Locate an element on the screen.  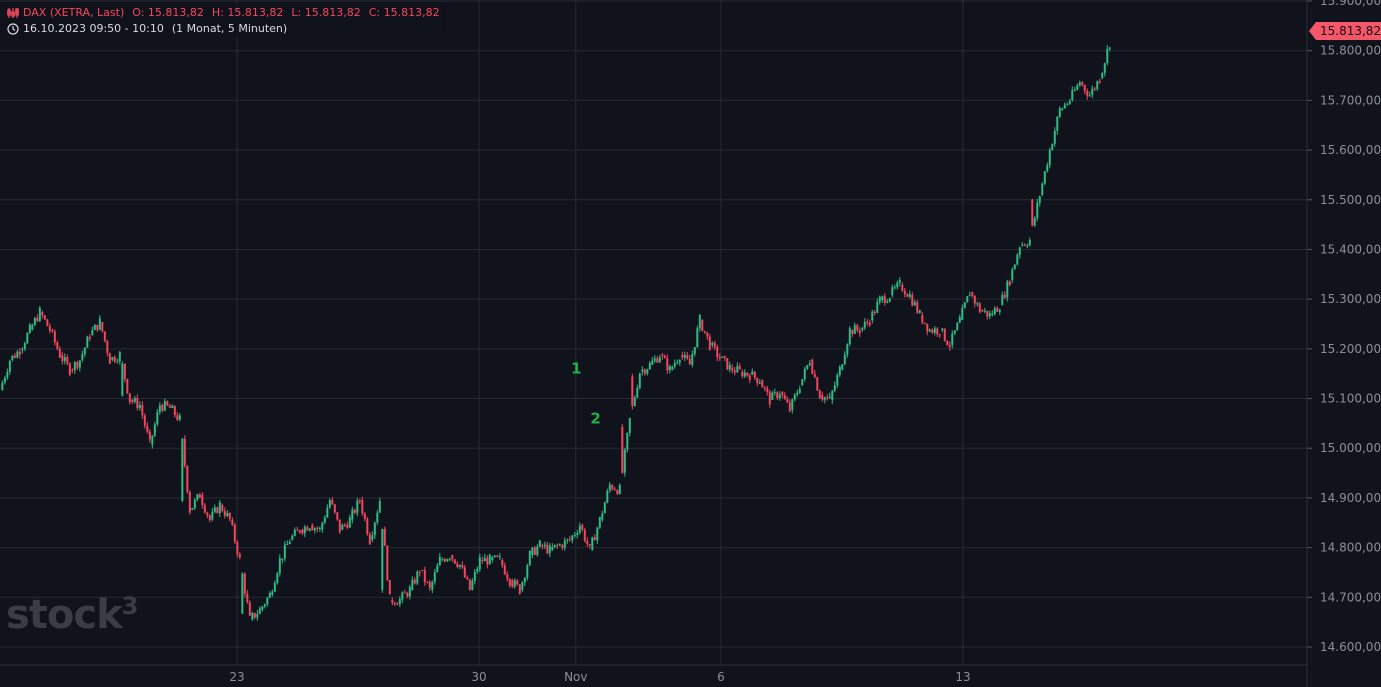
y-tick-label: 15.600,00 is located at coordinates (1350, 150).